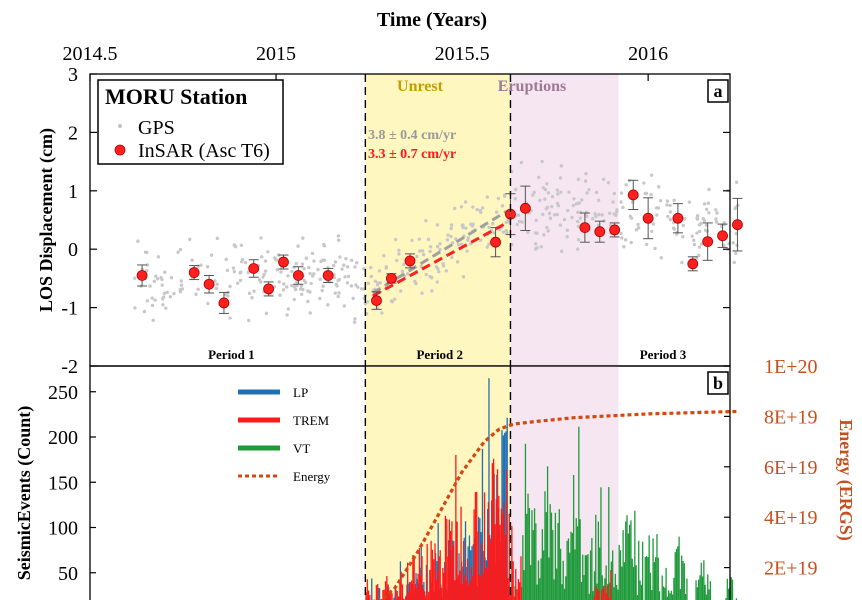 This screenshot has height=600, width=862. I want to click on top-tick-label: 2015.5, so click(462, 54).